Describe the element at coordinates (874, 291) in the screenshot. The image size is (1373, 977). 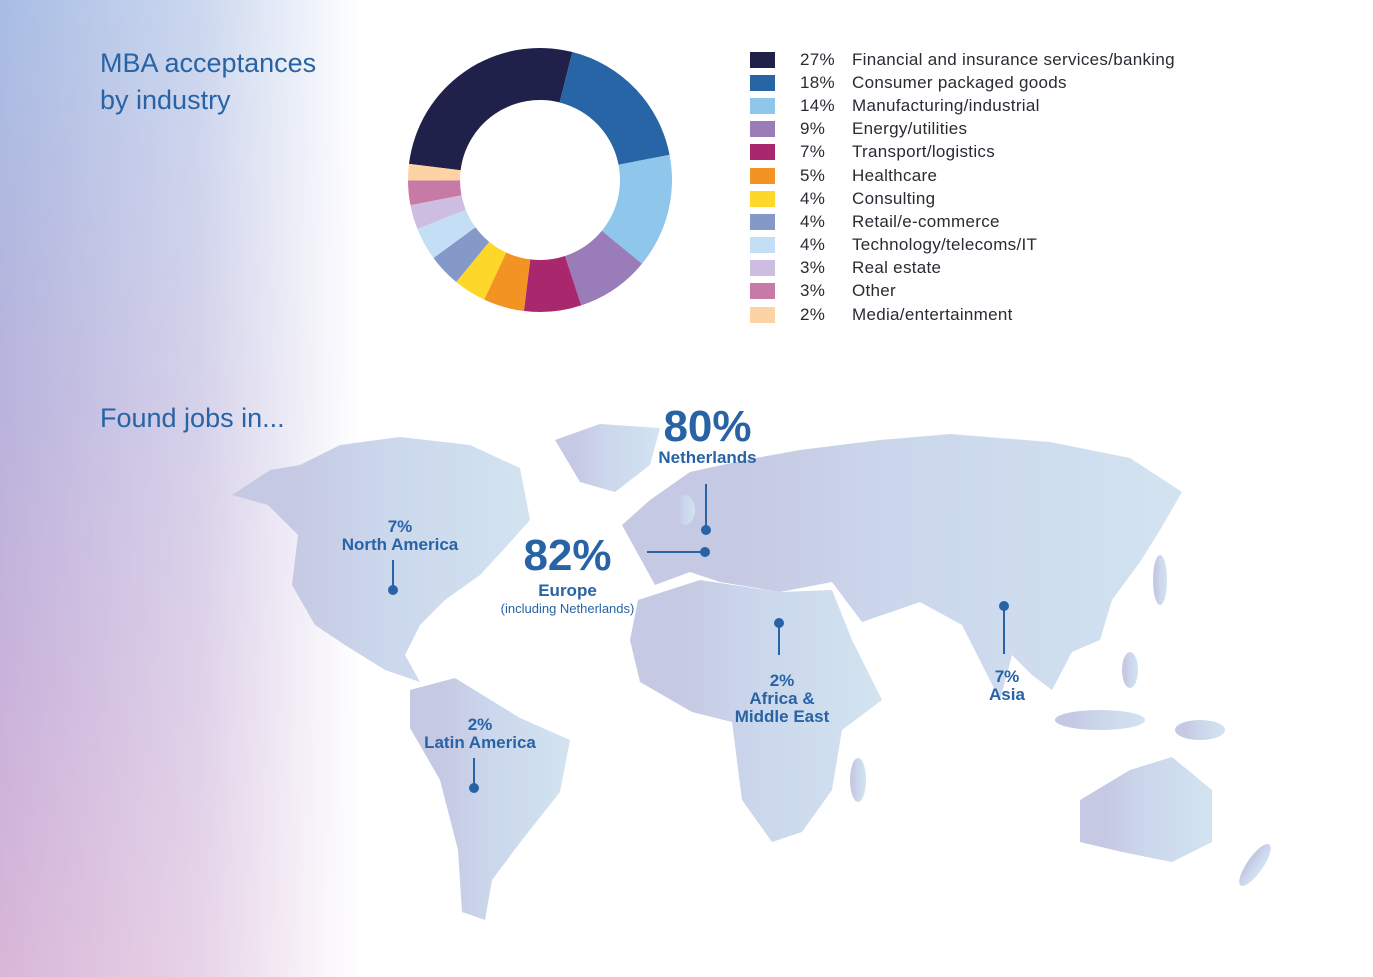
I see `legend-label: Other` at that location.